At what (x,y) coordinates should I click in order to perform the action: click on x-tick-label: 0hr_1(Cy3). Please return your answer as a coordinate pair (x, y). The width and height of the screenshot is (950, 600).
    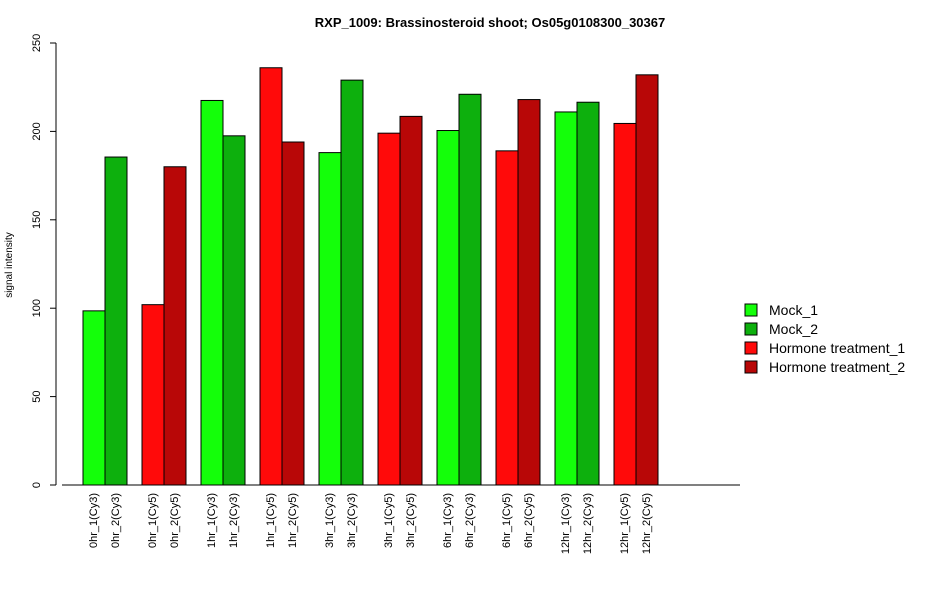
    Looking at the image, I should click on (94, 520).